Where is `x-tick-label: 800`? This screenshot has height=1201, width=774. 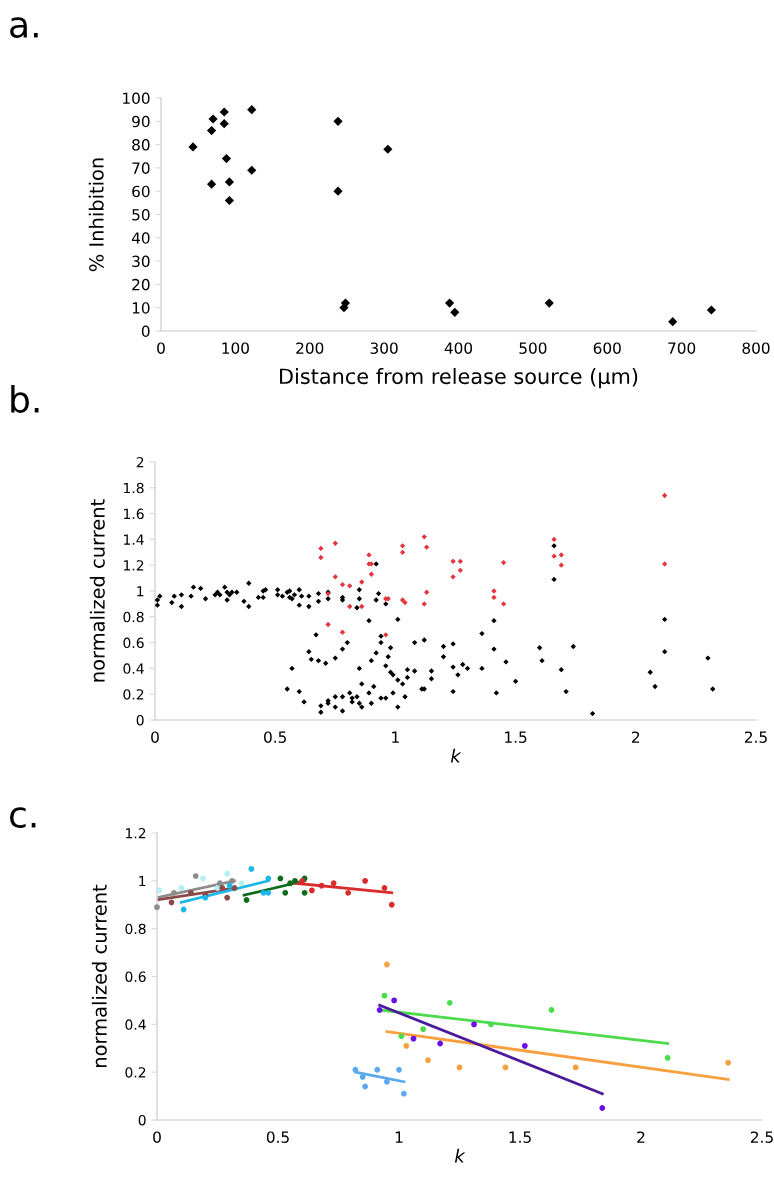
x-tick-label: 800 is located at coordinates (756, 348).